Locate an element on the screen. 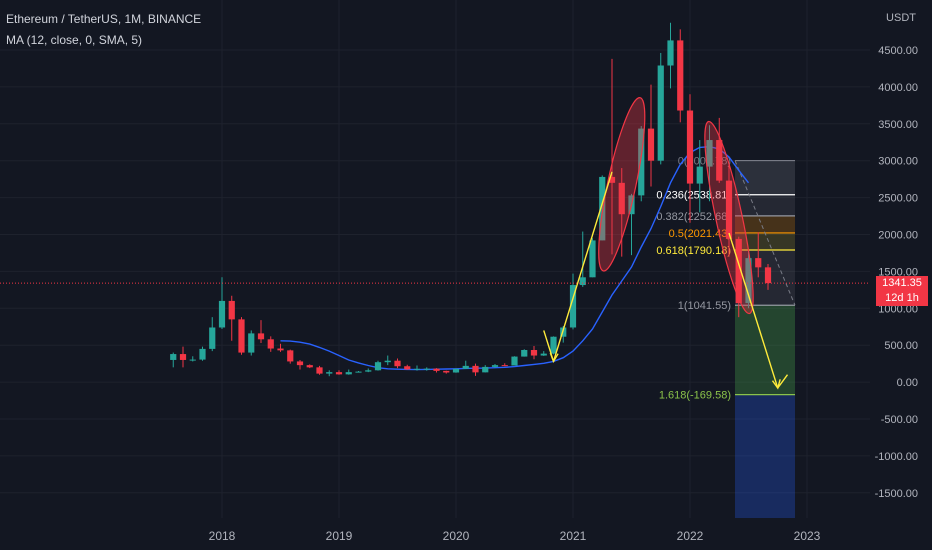  symbol-title: Ethereum / TetherUS, 1M, BINANCE is located at coordinates (104, 19).